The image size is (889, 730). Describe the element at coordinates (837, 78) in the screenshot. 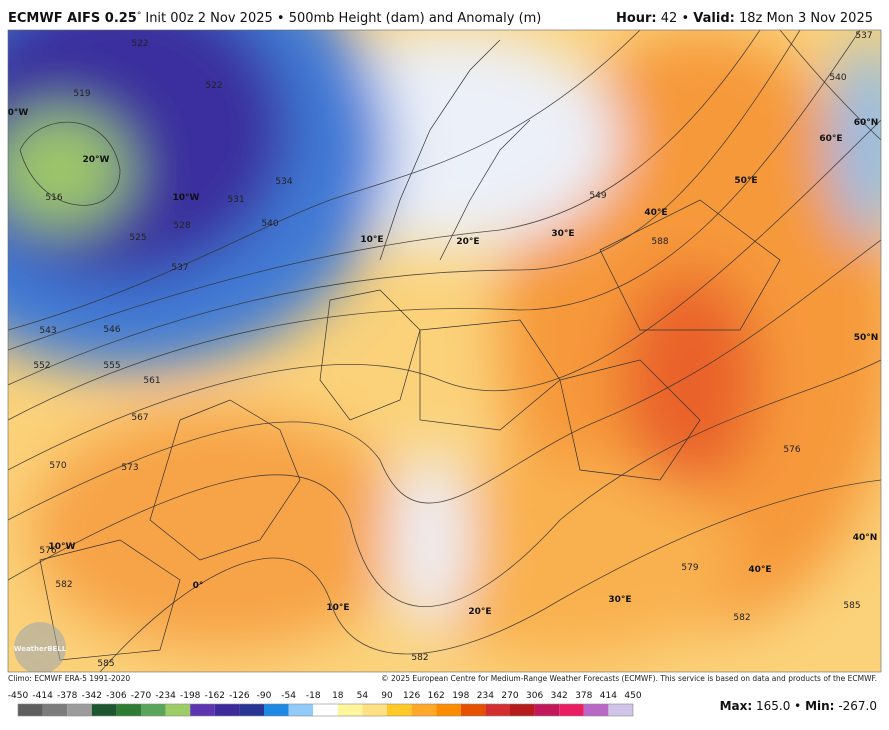

I see `contour-label: 540` at that location.